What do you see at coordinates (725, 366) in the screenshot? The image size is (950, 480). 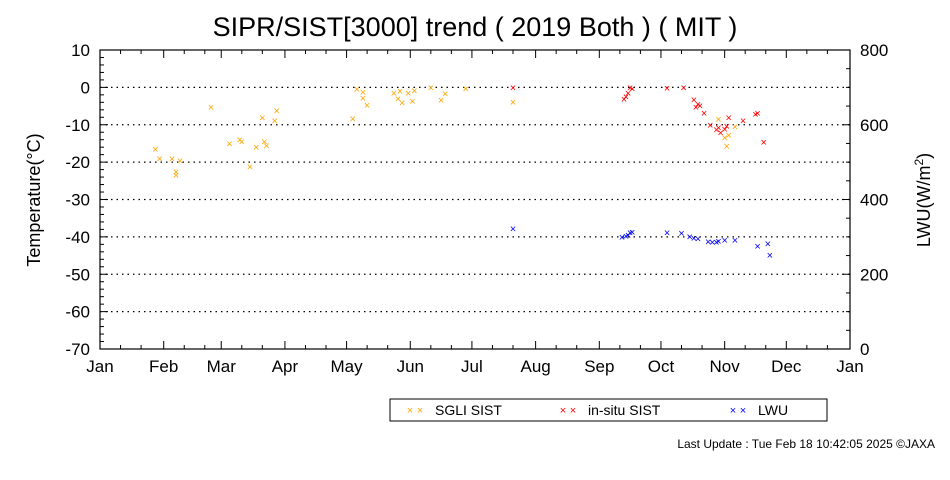 I see `x-tick-label: Nov` at bounding box center [725, 366].